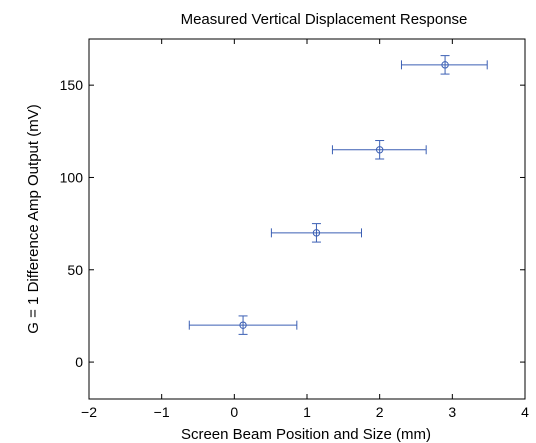 The width and height of the screenshot is (536, 443). What do you see at coordinates (525, 412) in the screenshot?
I see `x-tick-label: 4` at bounding box center [525, 412].